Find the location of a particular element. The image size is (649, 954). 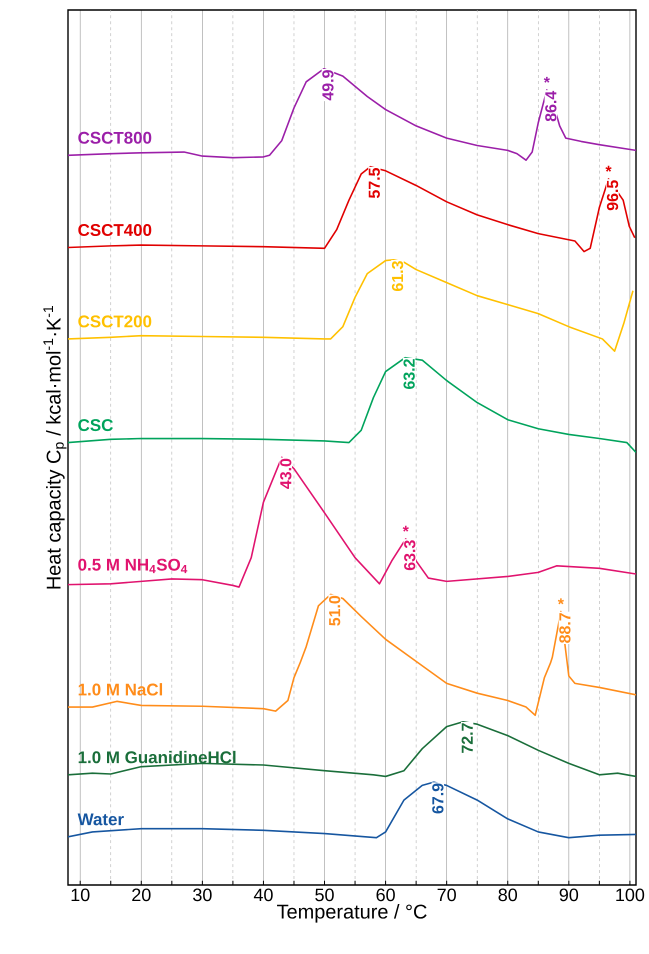

x-tick-label: 60 is located at coordinates (385, 895).